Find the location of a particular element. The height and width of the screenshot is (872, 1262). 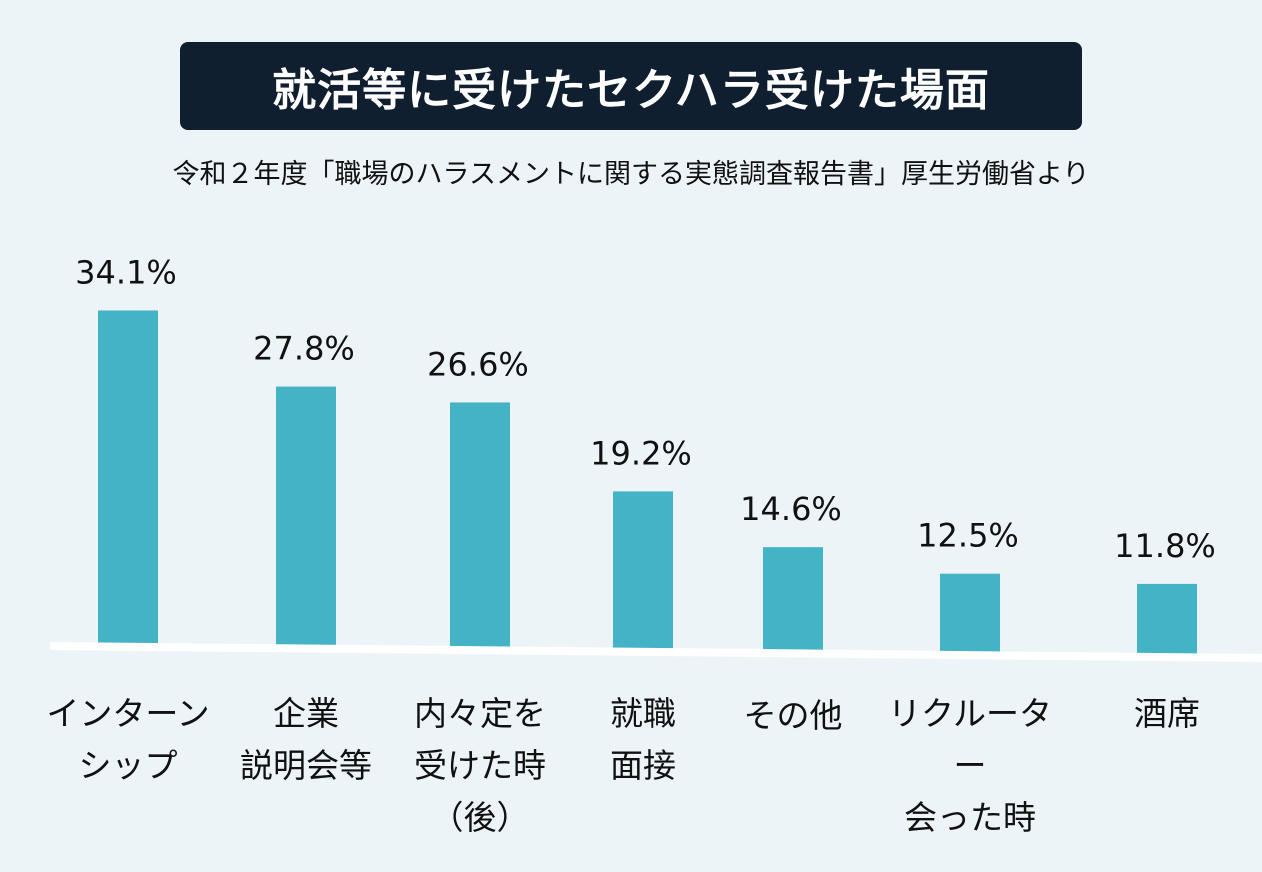

value-label: 14.6% is located at coordinates (791, 509).